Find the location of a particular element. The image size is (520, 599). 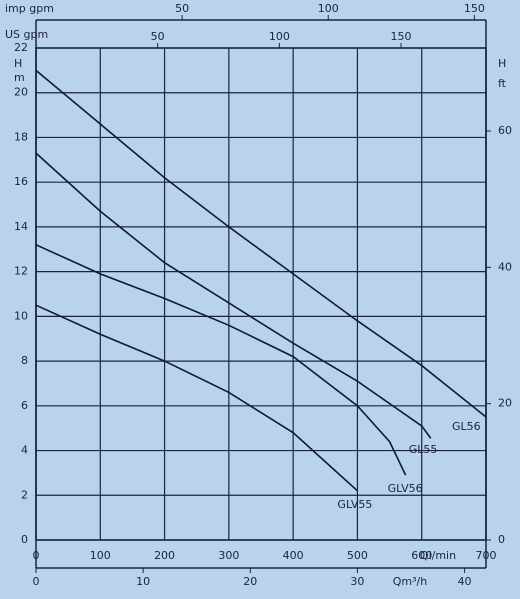

y-tick-label: 12 is located at coordinates (21, 271).